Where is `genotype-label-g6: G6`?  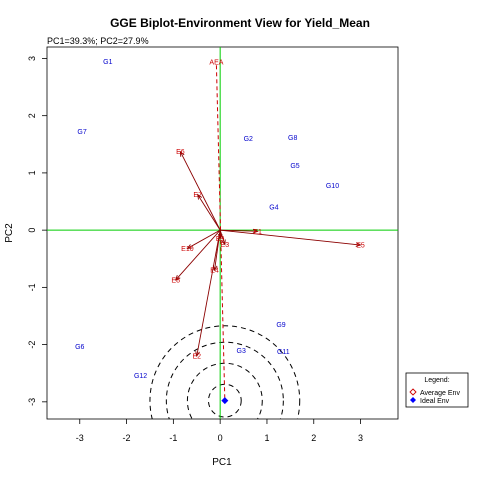 genotype-label-g6: G6 is located at coordinates (79, 347).